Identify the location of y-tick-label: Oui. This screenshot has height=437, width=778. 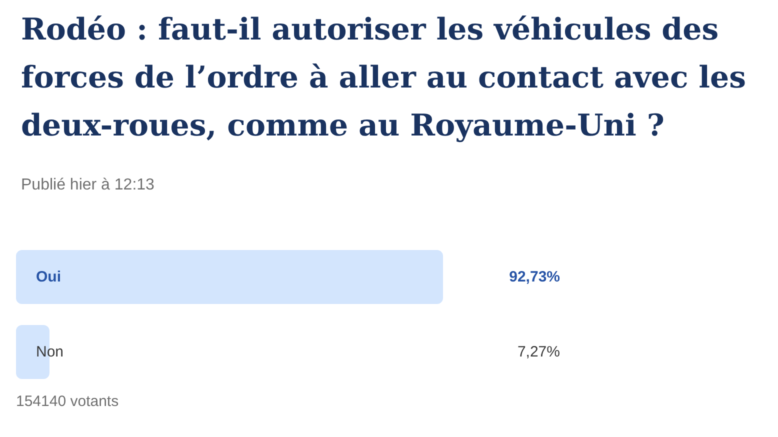
(48, 277).